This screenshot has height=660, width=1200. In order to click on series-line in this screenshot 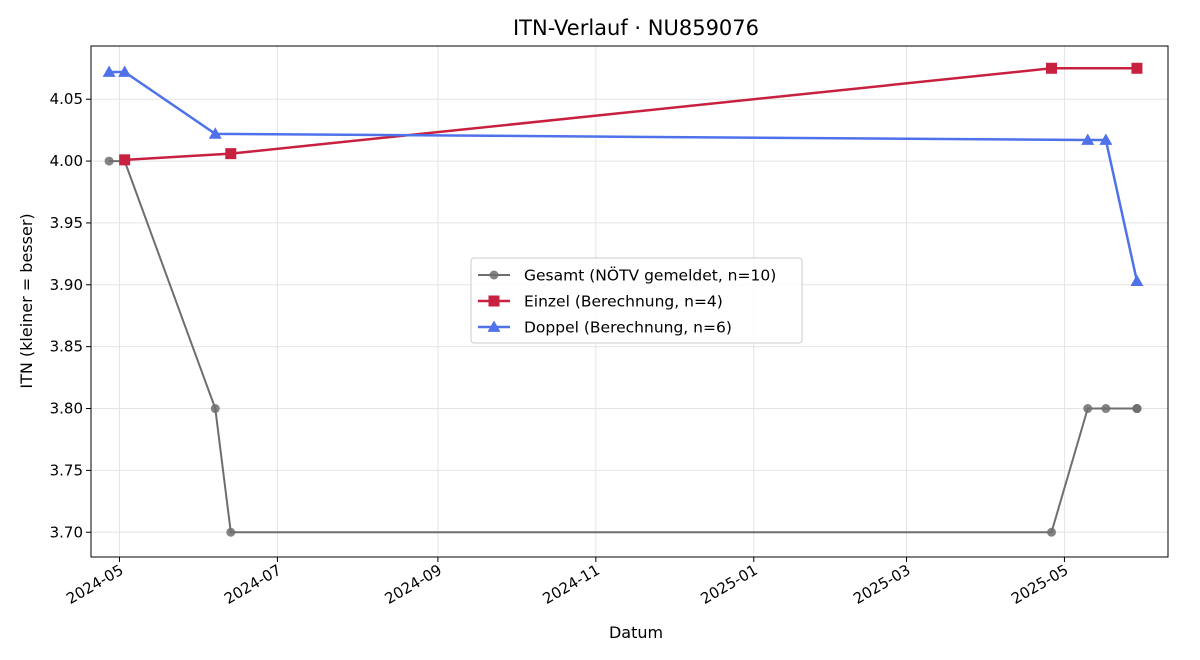, I will do `click(630, 114)`.